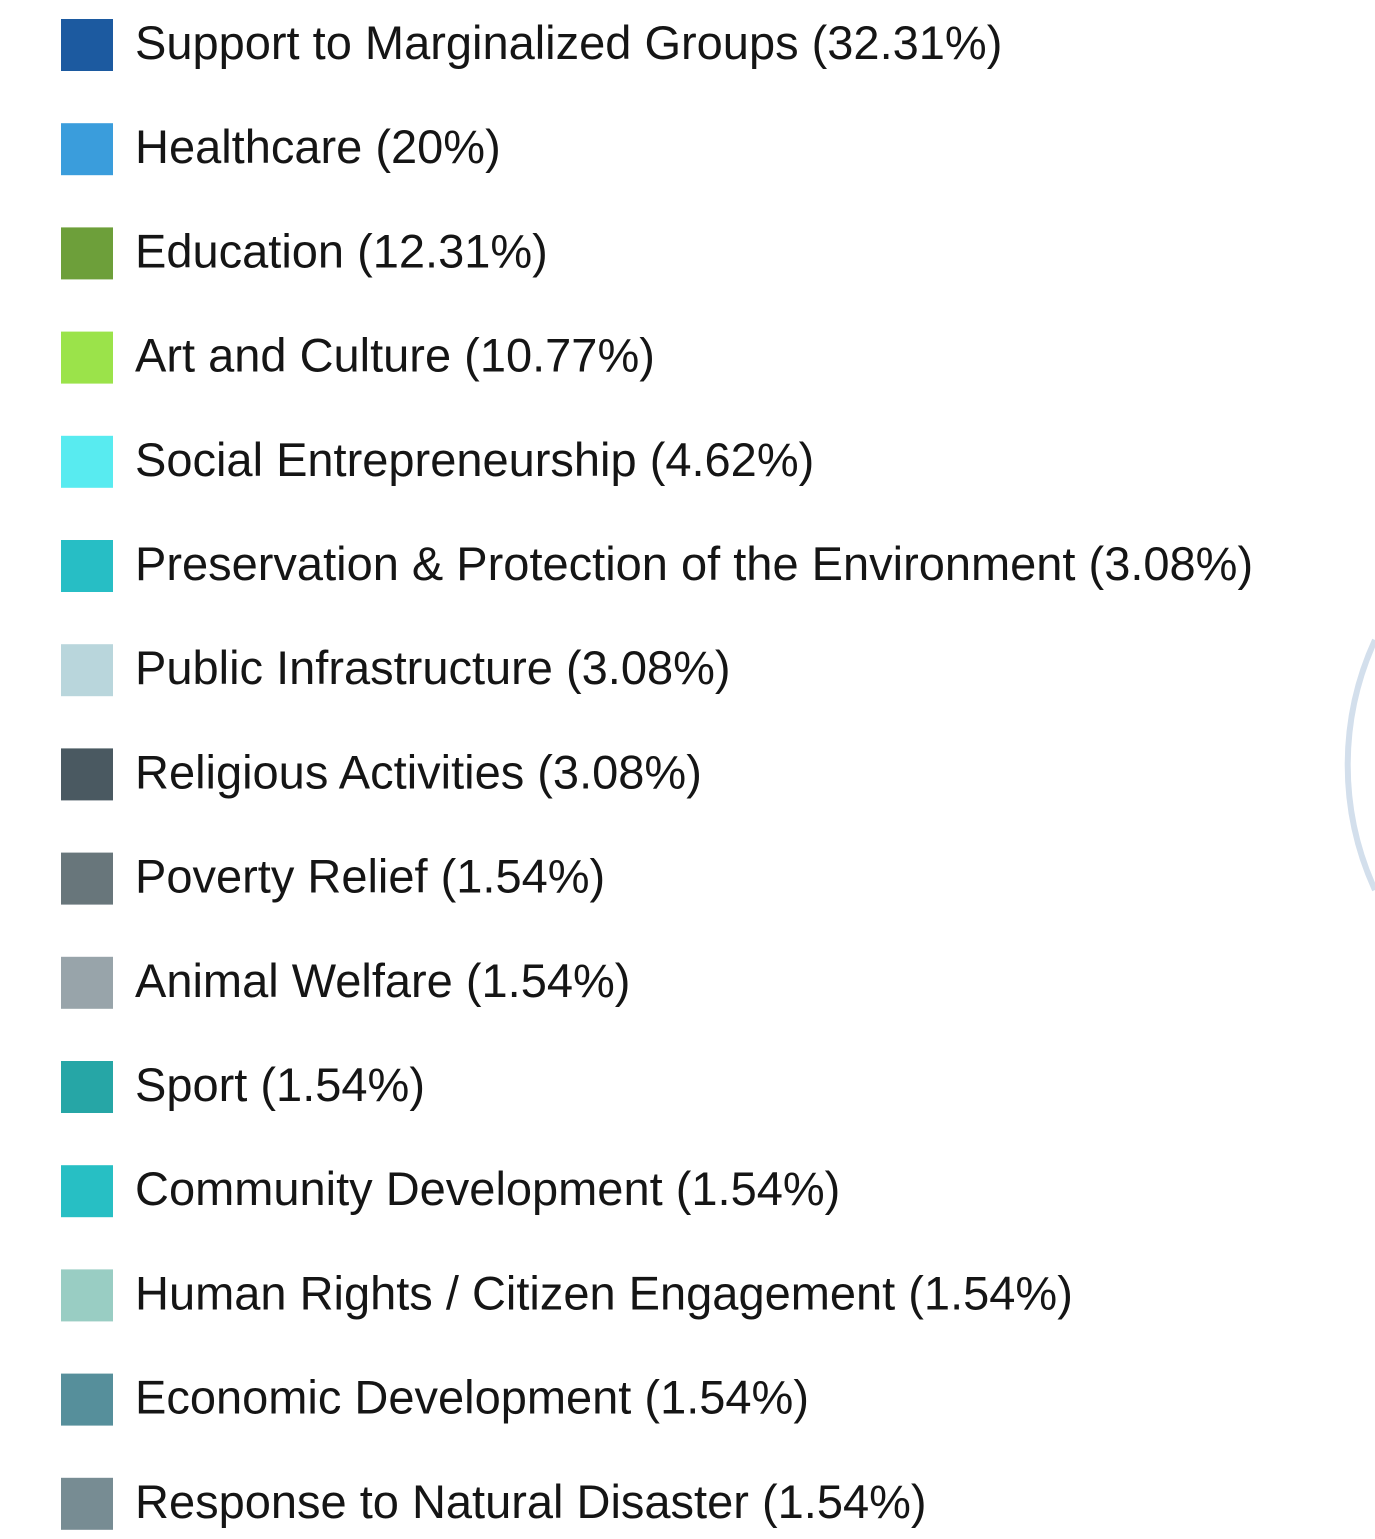 The width and height of the screenshot is (1375, 1539). What do you see at coordinates (293, 355) in the screenshot?
I see `legend-category: Art and Culture` at bounding box center [293, 355].